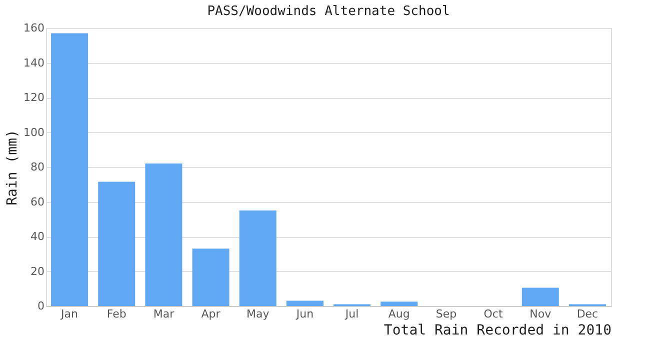 The image size is (650, 360). I want to click on x-tick-label: Jul, so click(351, 314).